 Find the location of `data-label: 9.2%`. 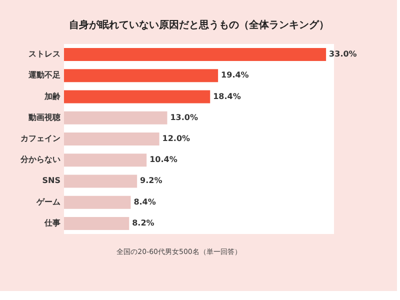

data-label: 9.2% is located at coordinates (151, 181).